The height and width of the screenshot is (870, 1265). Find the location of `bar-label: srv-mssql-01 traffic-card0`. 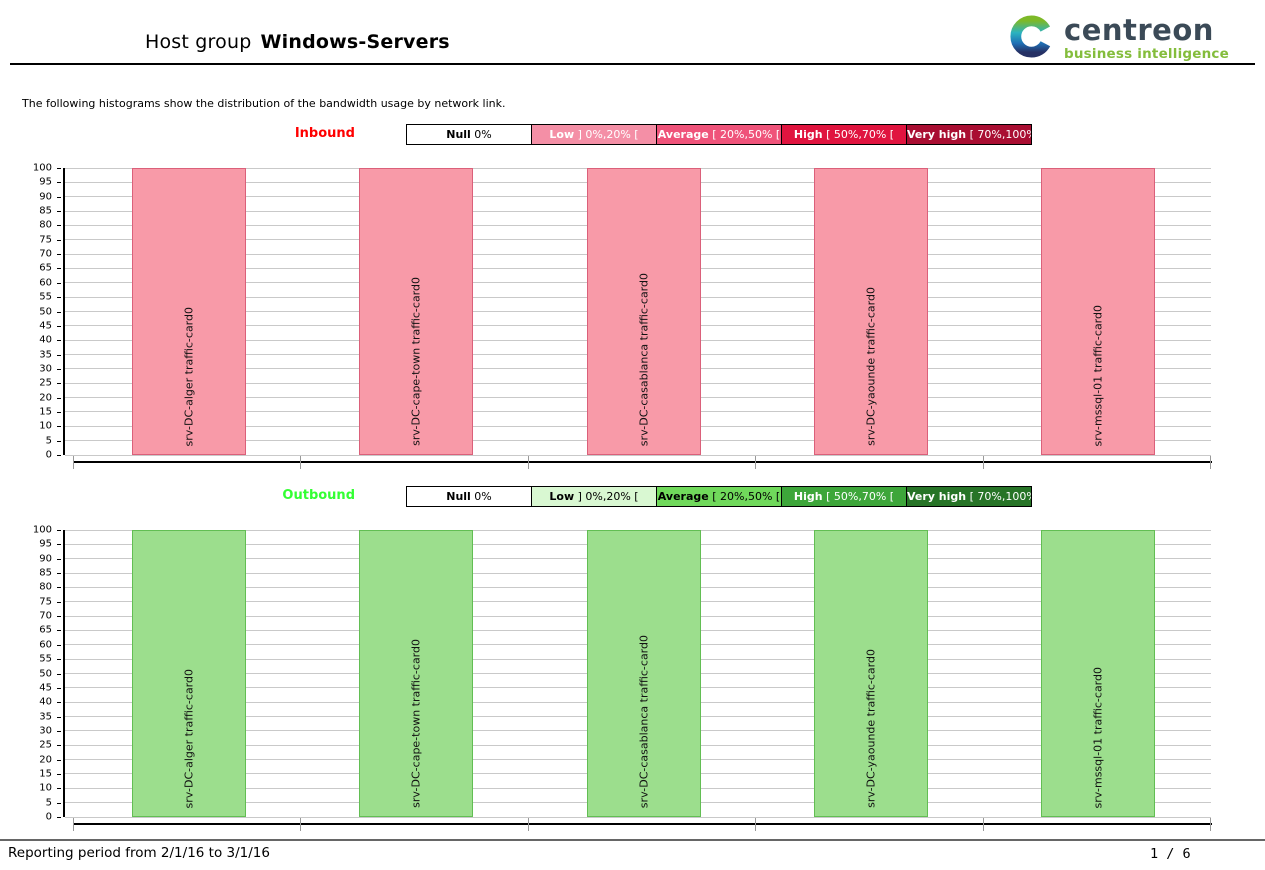

bar-label: srv-mssql-01 traffic-card0 is located at coordinates (1098, 375).